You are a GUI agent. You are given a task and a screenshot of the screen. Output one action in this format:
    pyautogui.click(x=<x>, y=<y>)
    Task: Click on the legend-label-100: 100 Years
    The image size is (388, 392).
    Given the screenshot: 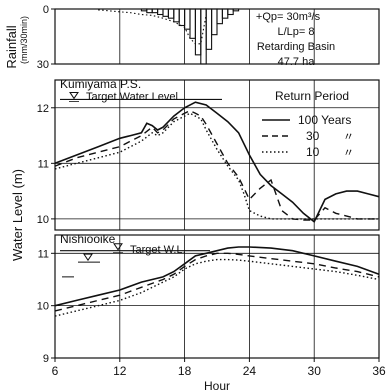 What is the action you would take?
    pyautogui.click(x=324, y=120)
    